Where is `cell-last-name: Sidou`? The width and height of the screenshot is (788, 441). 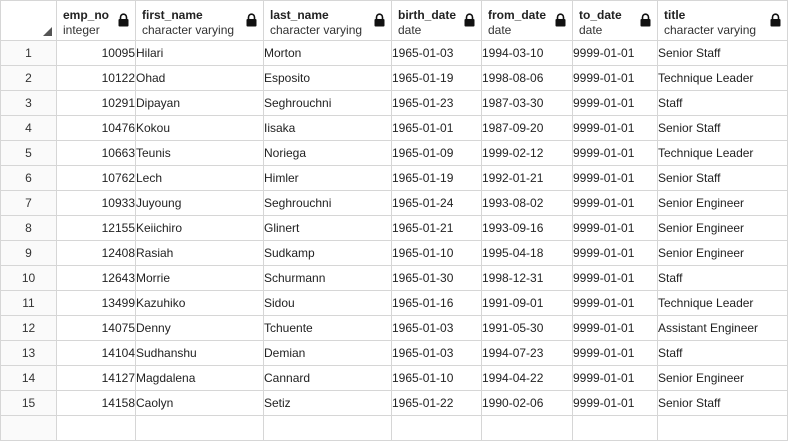 cell-last-name: Sidou is located at coordinates (327, 303).